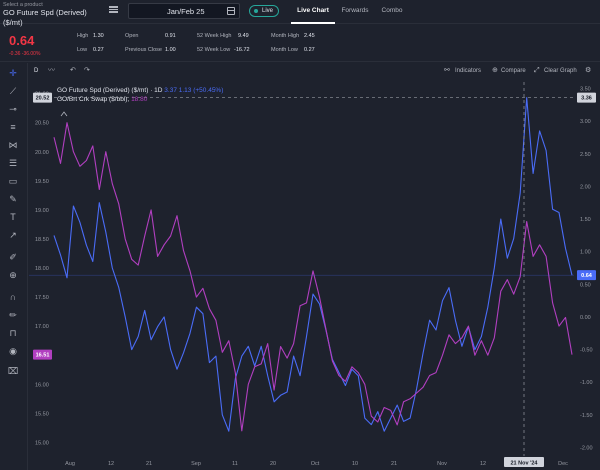 The height and width of the screenshot is (470, 600). I want to click on product-selector-value: GO Future Spd (Derived) ($/mt), so click(45, 17).